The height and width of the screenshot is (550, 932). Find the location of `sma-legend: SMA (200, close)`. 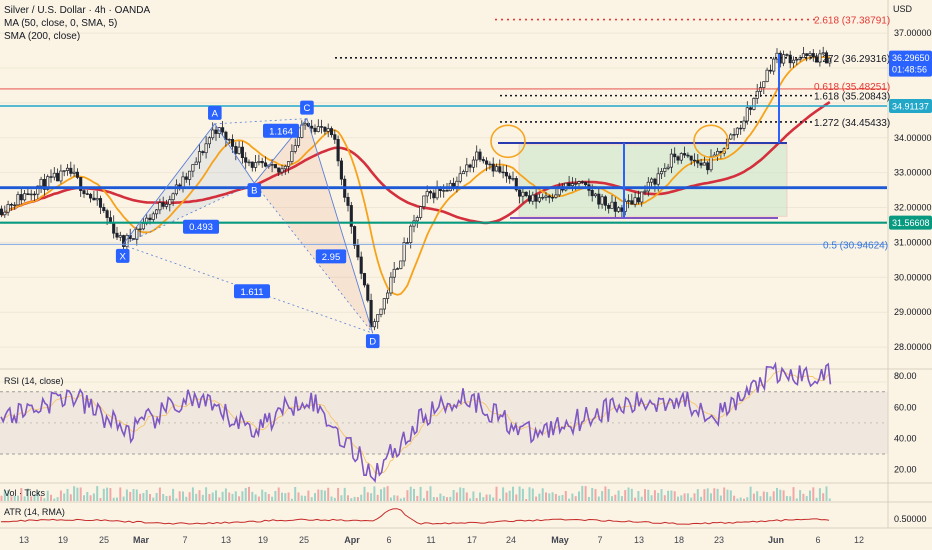

sma-legend: SMA (200, close) is located at coordinates (42, 36).